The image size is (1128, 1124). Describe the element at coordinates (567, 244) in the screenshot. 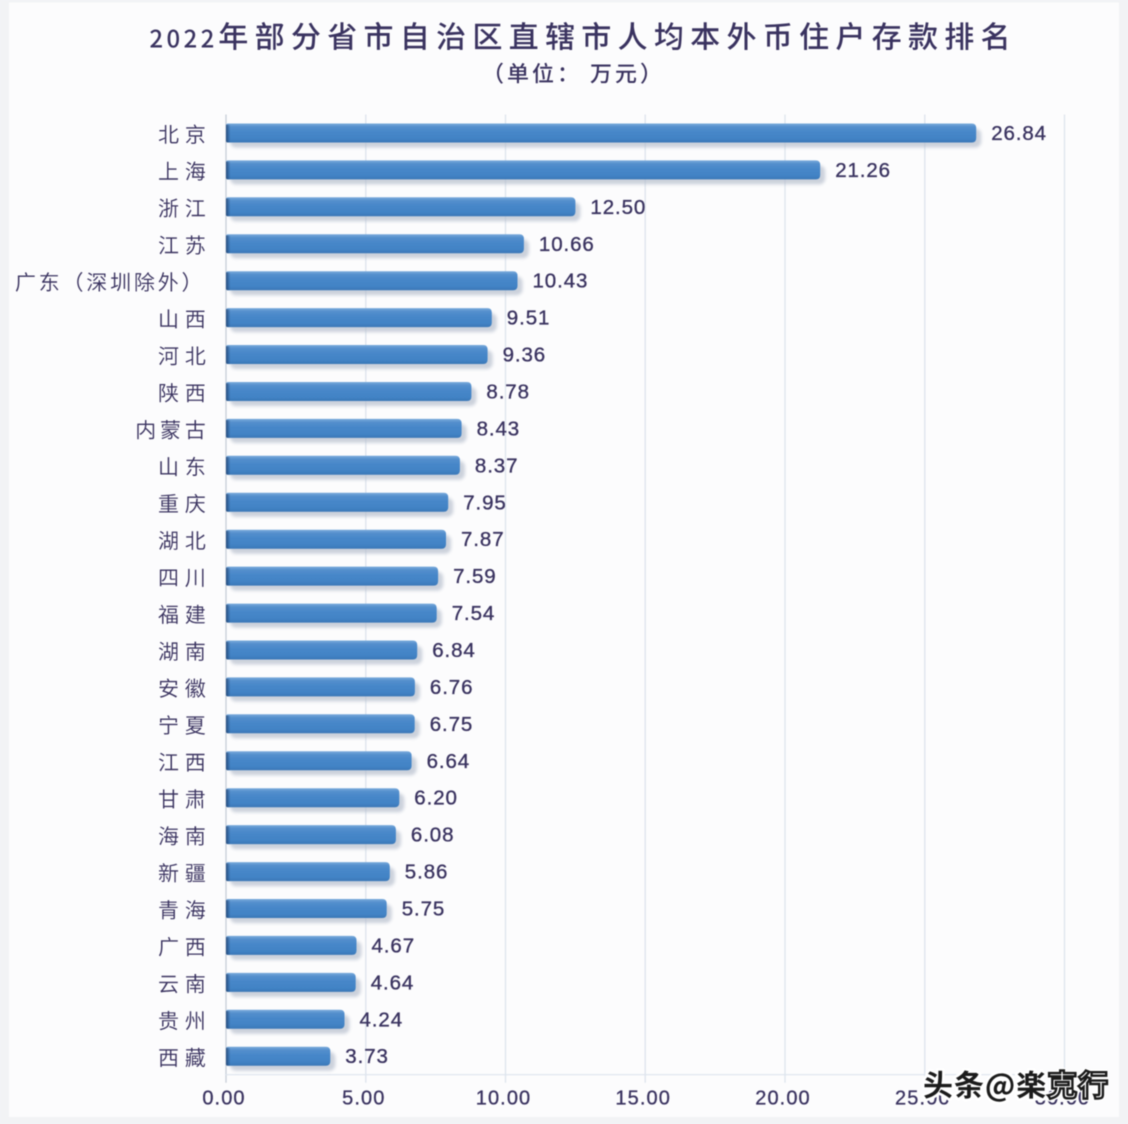

I see `svg-text: 10.66` at that location.